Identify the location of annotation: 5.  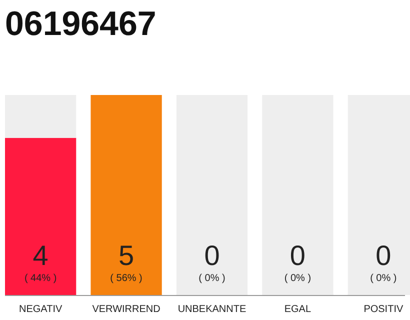
(126, 255).